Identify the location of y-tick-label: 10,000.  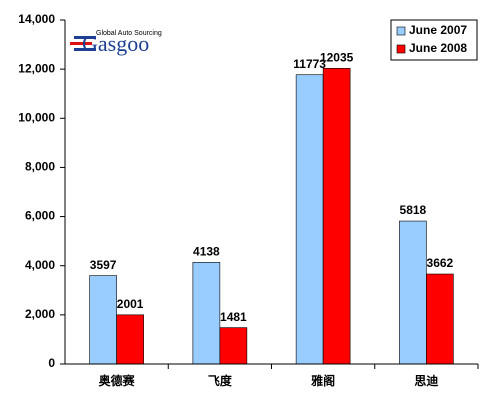
(36, 117).